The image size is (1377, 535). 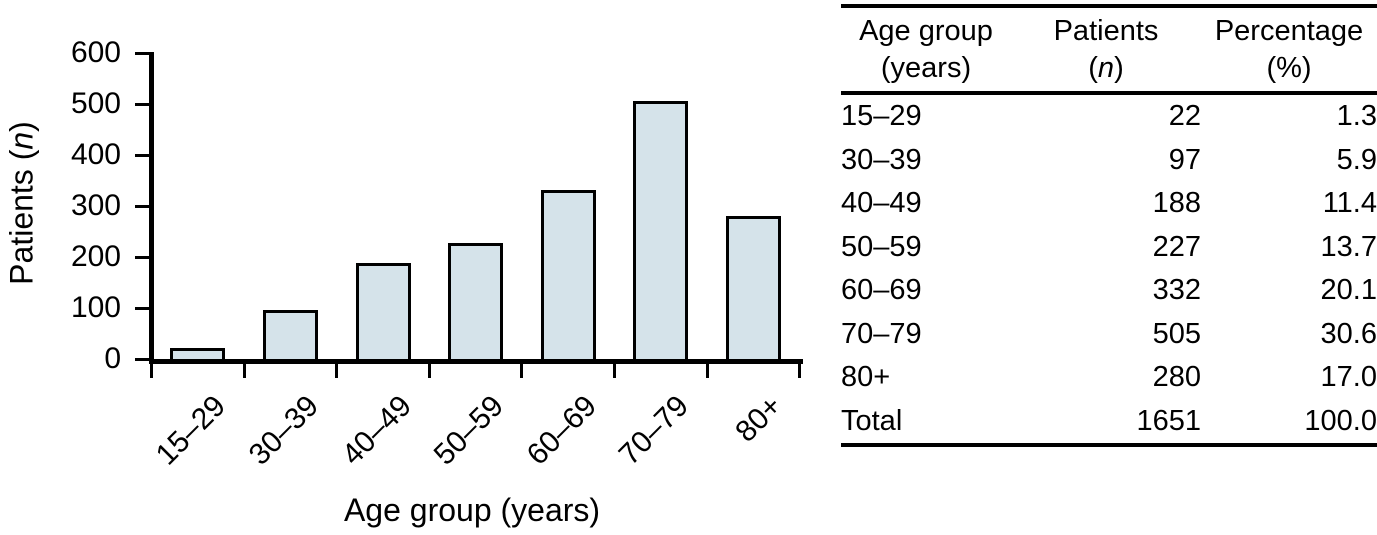 What do you see at coordinates (1340, 420) in the screenshot?
I see `percentage-cell: 100.0` at bounding box center [1340, 420].